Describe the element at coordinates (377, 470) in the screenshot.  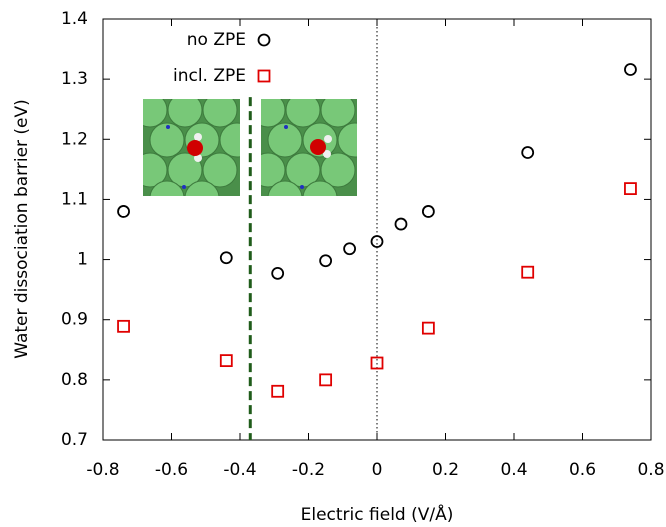
I see `x-tick-label: 0` at that location.